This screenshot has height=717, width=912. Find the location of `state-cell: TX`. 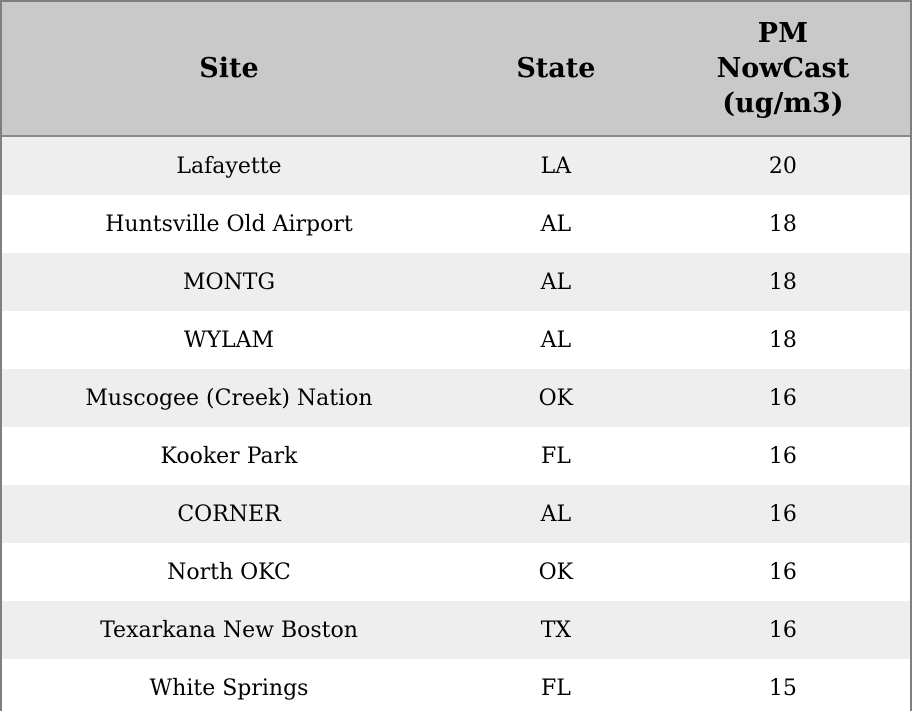

state-cell: TX is located at coordinates (556, 630).